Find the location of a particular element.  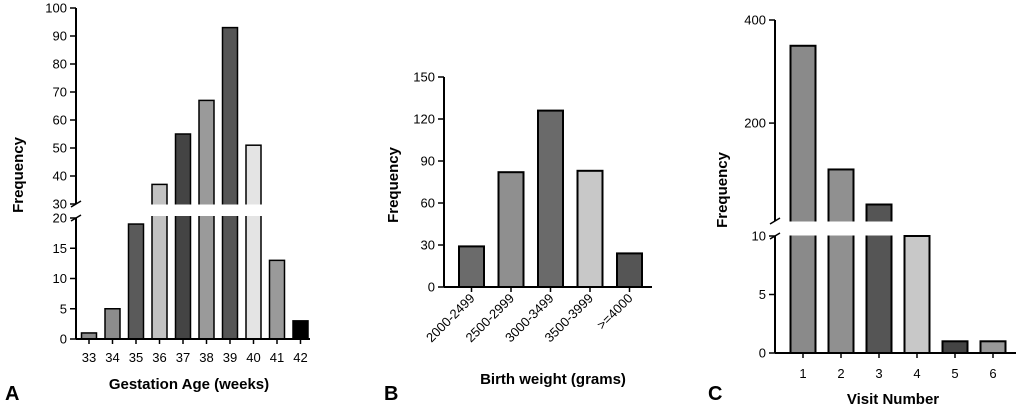

x-tick-label: 36 is located at coordinates (159, 357).